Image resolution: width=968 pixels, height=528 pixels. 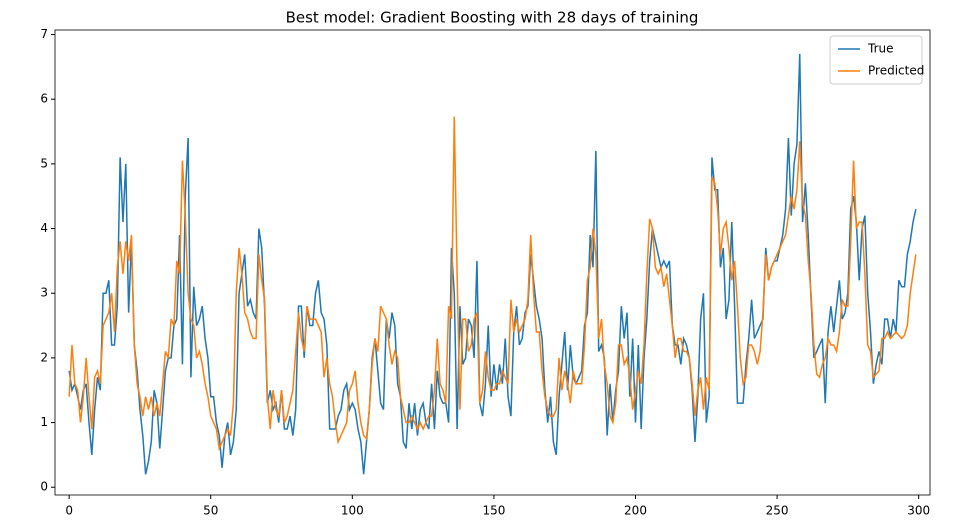 What do you see at coordinates (876, 60) in the screenshot?
I see `legend-box` at bounding box center [876, 60].